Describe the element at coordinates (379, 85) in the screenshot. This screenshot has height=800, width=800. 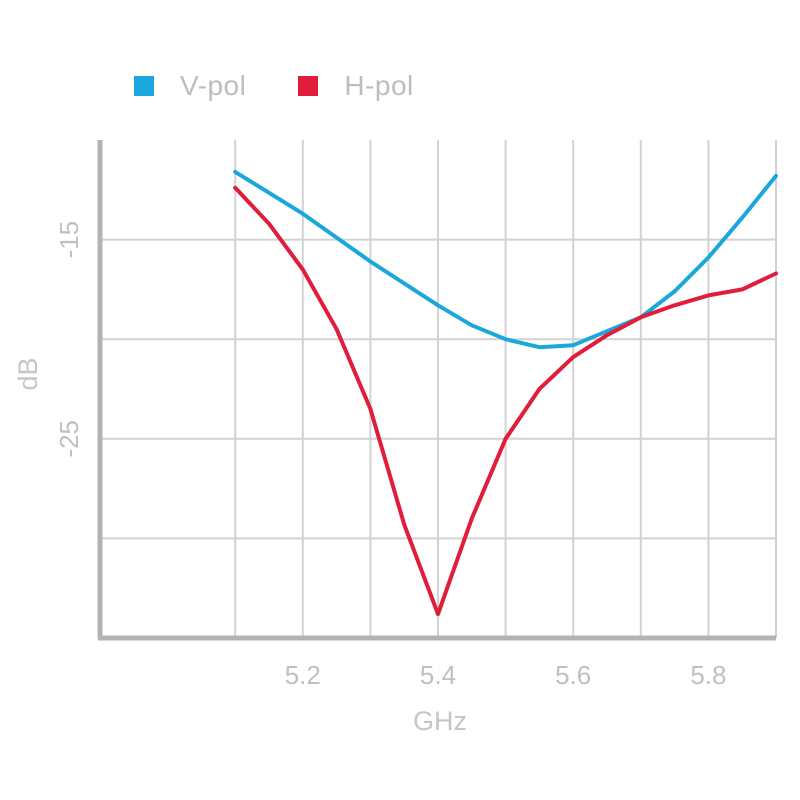
I see `legend-label-h-pol: H-pol` at that location.